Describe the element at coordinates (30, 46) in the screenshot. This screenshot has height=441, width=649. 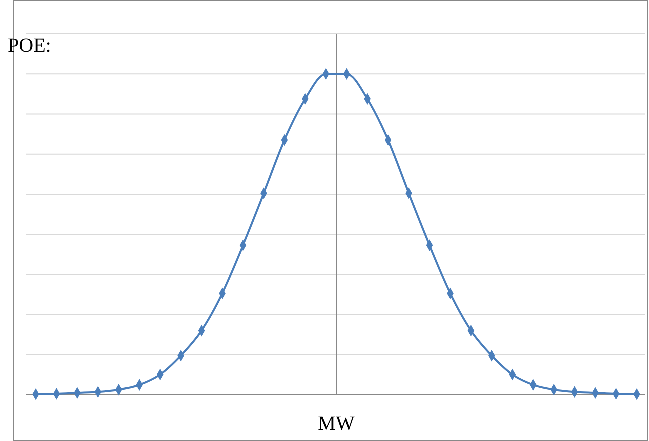
I see `y-axis-title: POE:` at that location.